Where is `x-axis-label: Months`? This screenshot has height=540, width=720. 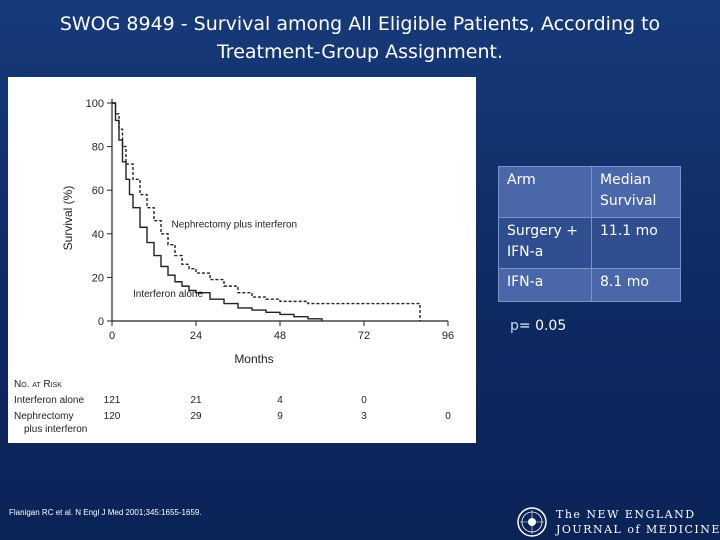
x-axis-label: Months is located at coordinates (253, 359).